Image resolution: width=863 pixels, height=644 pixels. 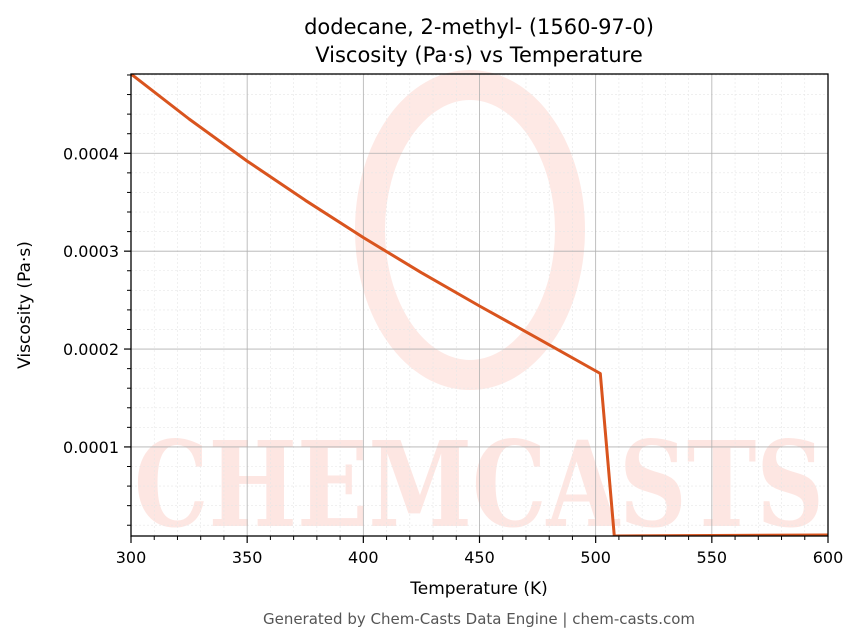 What do you see at coordinates (91, 349) in the screenshot?
I see `y-tick-label: 0.0002` at bounding box center [91, 349].